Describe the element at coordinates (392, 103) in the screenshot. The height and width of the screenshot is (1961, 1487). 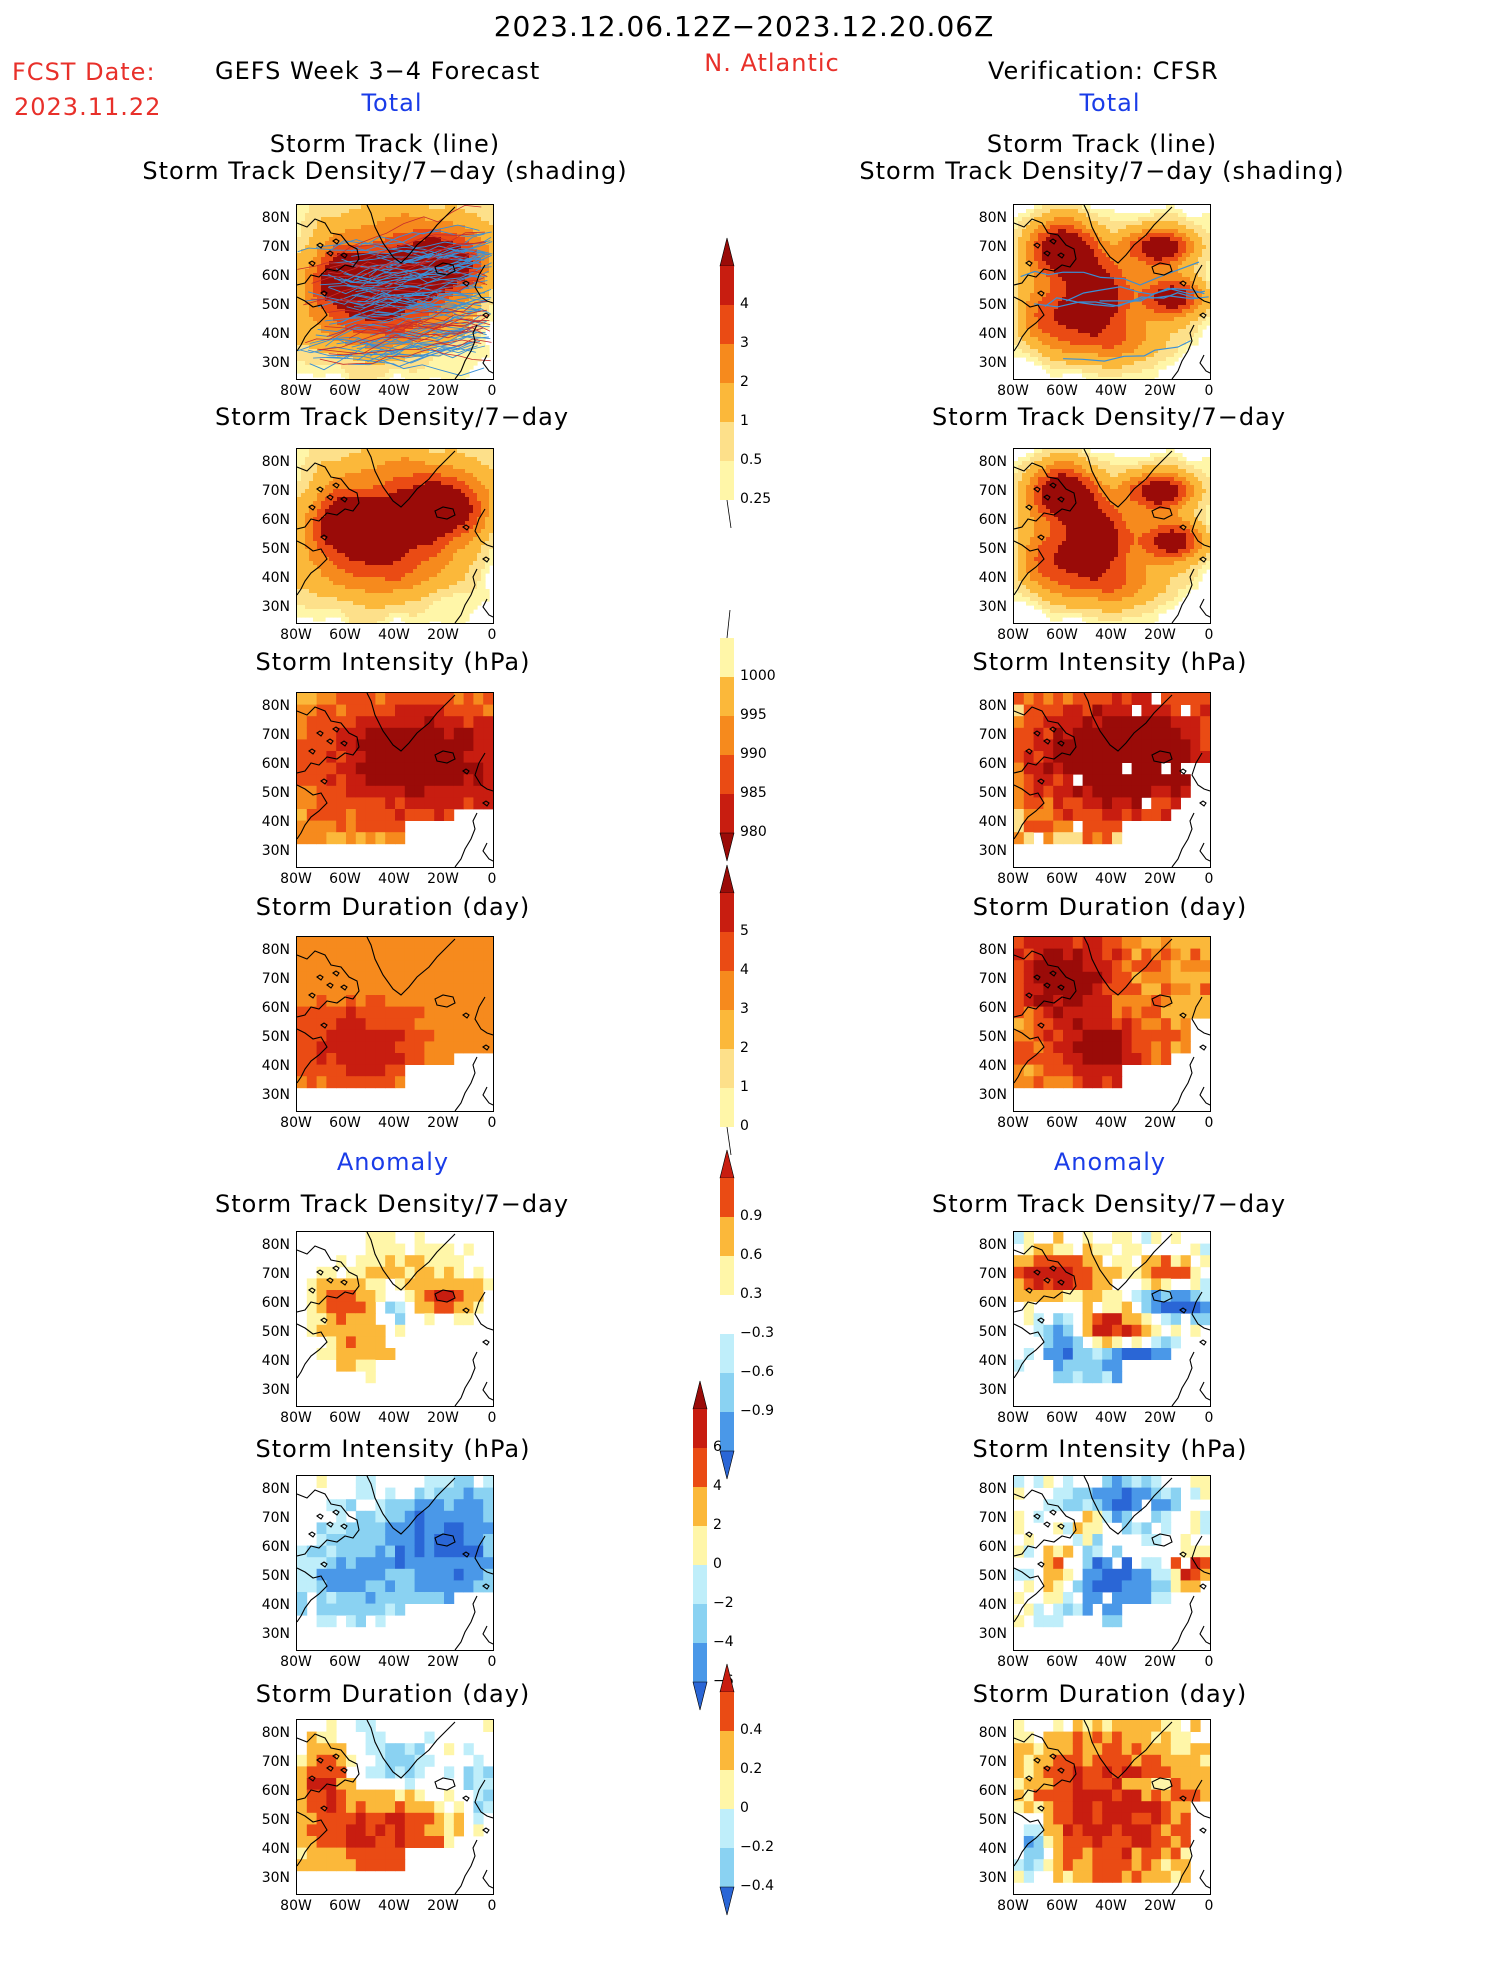
I see `total-label-left: Total` at that location.